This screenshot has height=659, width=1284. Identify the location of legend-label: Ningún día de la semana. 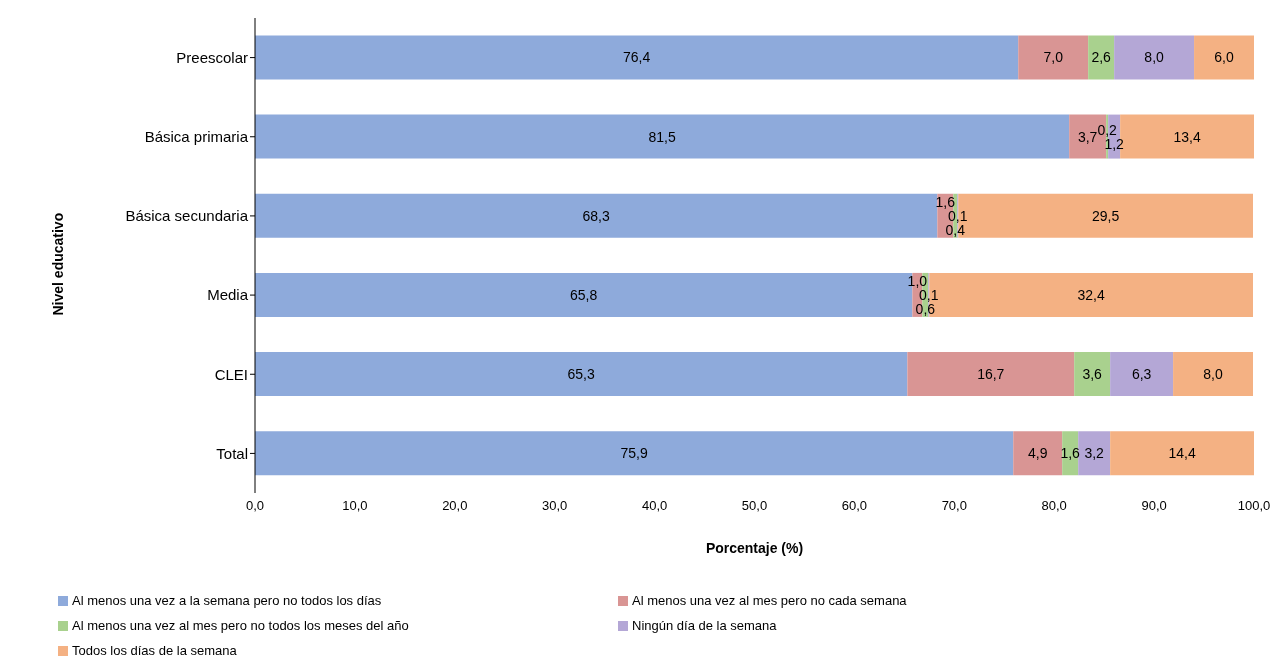
(704, 625).